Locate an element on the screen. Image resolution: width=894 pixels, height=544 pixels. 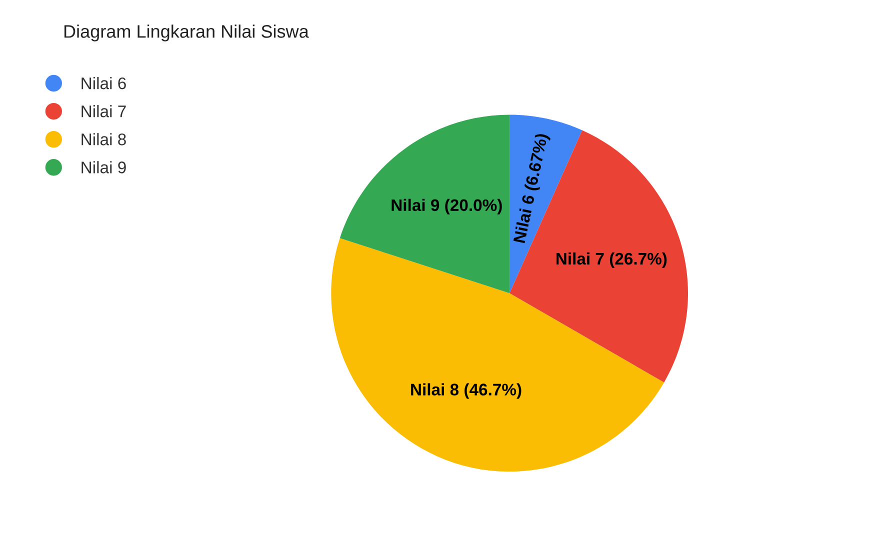
category-label: Nilai 6 (6.67%) is located at coordinates (532, 188).